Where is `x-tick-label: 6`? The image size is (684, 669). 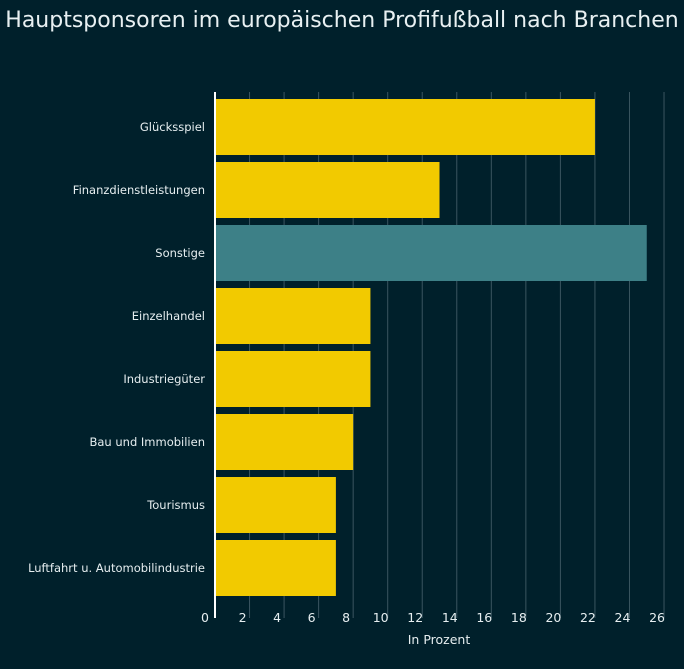 x-tick-label: 6 is located at coordinates (312, 617).